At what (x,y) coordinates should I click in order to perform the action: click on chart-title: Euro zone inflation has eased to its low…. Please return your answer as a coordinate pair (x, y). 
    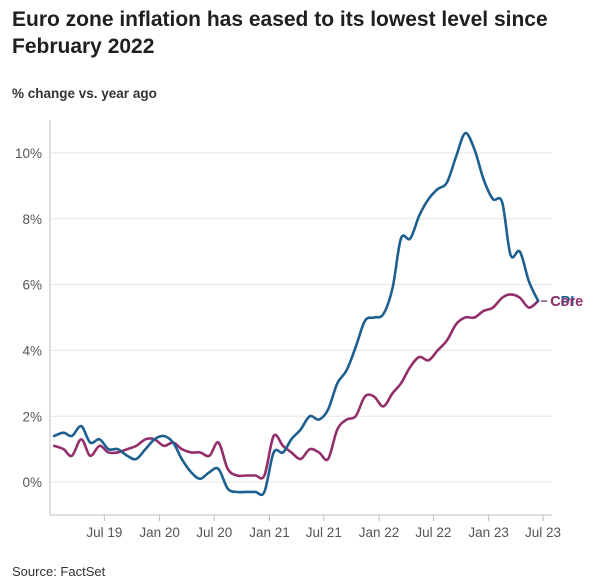
    Looking at the image, I should click on (280, 33).